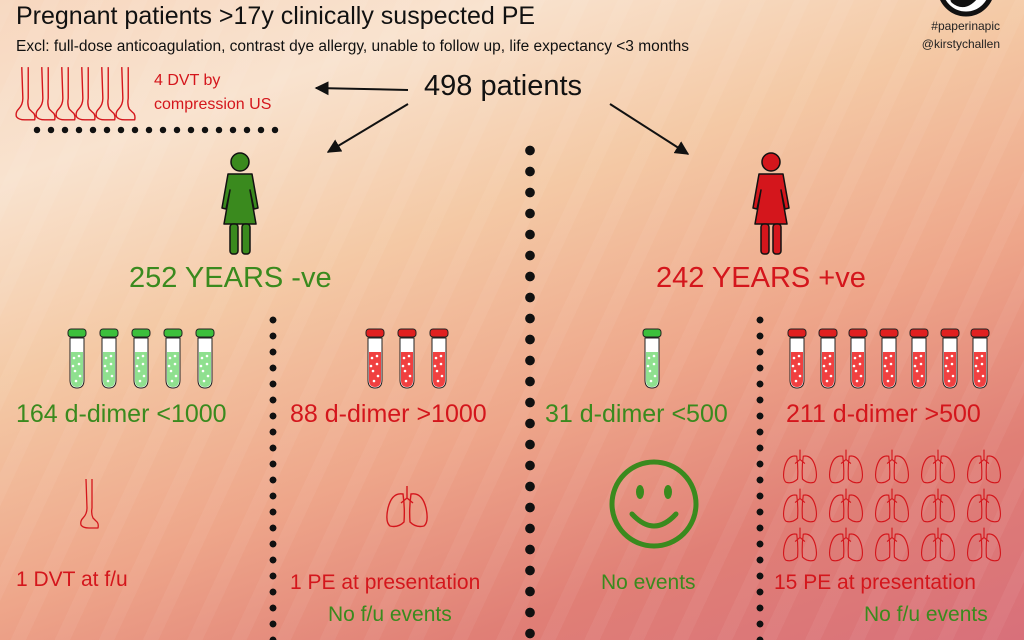 The height and width of the screenshot is (640, 1024). What do you see at coordinates (965, 26) in the screenshot?
I see `hashtag: #paperinapic` at bounding box center [965, 26].